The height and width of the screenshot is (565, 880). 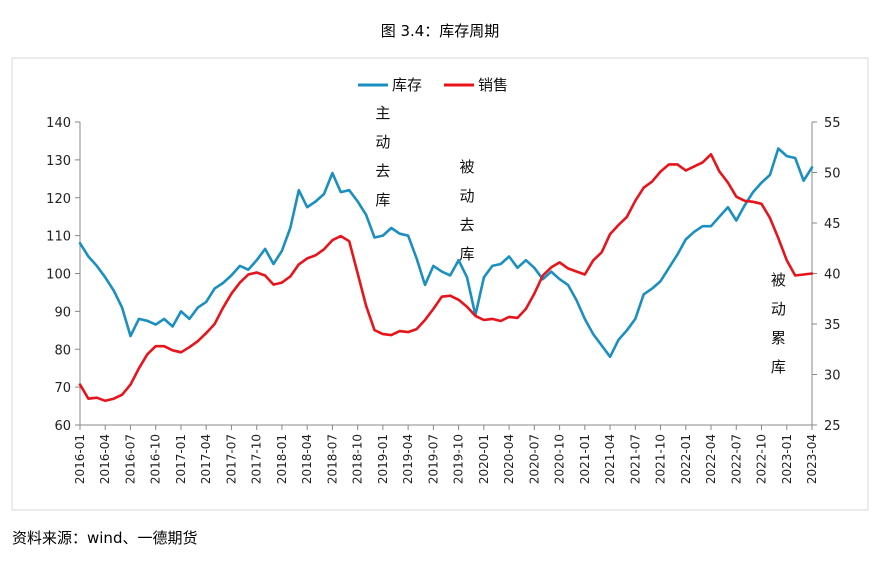 What do you see at coordinates (408, 459) in the screenshot?
I see `x-tick-label: 2019-04` at bounding box center [408, 459].